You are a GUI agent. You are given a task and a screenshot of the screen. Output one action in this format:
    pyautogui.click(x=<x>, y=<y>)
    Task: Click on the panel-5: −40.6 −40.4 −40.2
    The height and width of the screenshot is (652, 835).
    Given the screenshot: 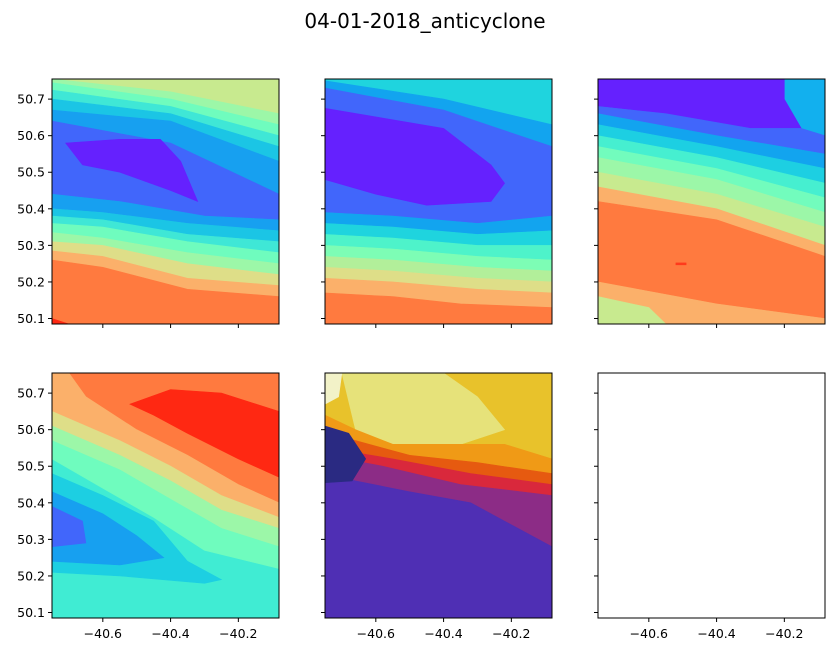 What is the action you would take?
    pyautogui.click(x=437, y=506)
    